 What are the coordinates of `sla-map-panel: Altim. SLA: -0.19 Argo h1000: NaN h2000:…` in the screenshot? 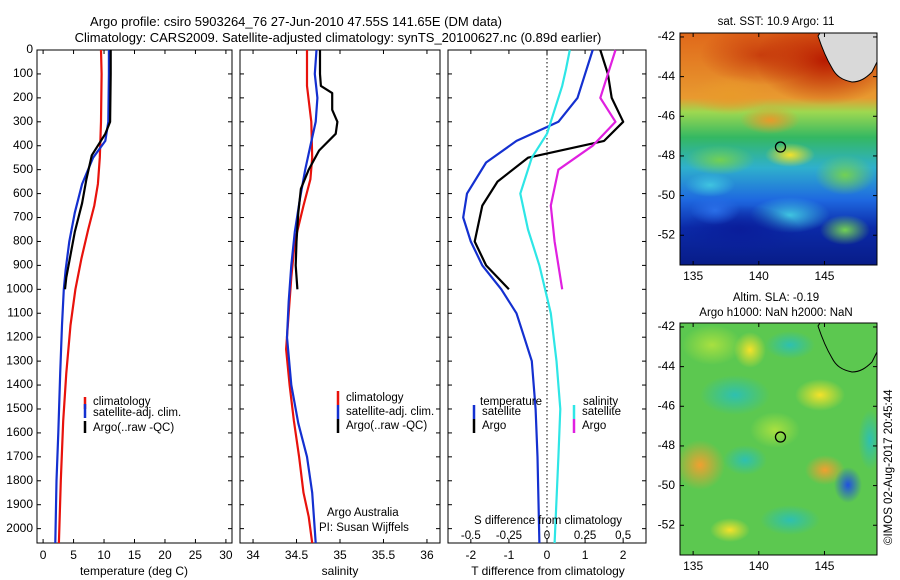 It's located at (768, 432).